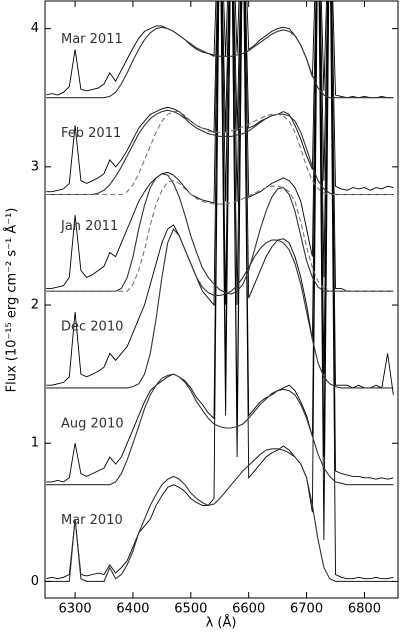 This screenshot has height=634, width=400. What do you see at coordinates (190, 609) in the screenshot?
I see `x-tick-label: 6500` at bounding box center [190, 609].